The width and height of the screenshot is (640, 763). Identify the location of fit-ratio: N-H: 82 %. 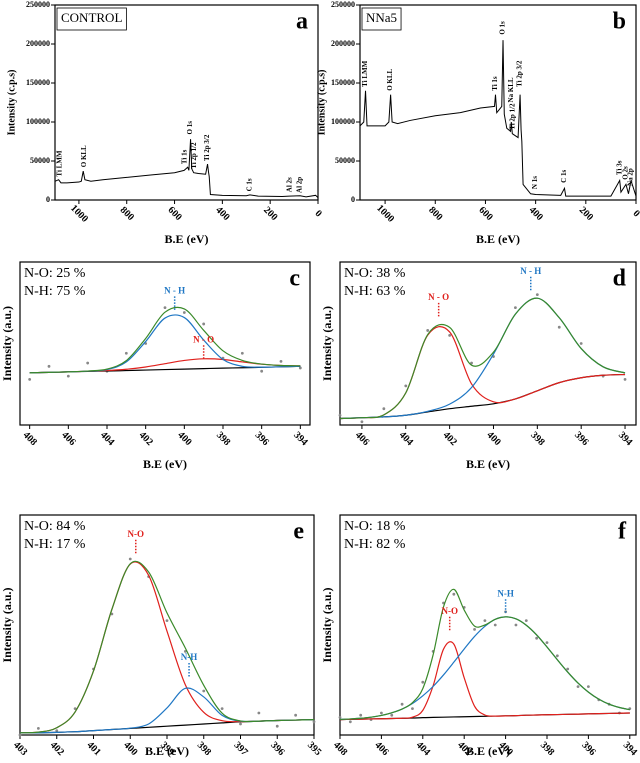
(375, 544).